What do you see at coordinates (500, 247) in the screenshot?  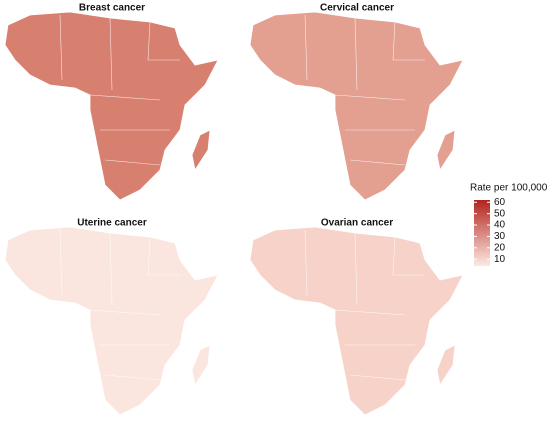 I see `legend-tick-label: 20` at bounding box center [500, 247].